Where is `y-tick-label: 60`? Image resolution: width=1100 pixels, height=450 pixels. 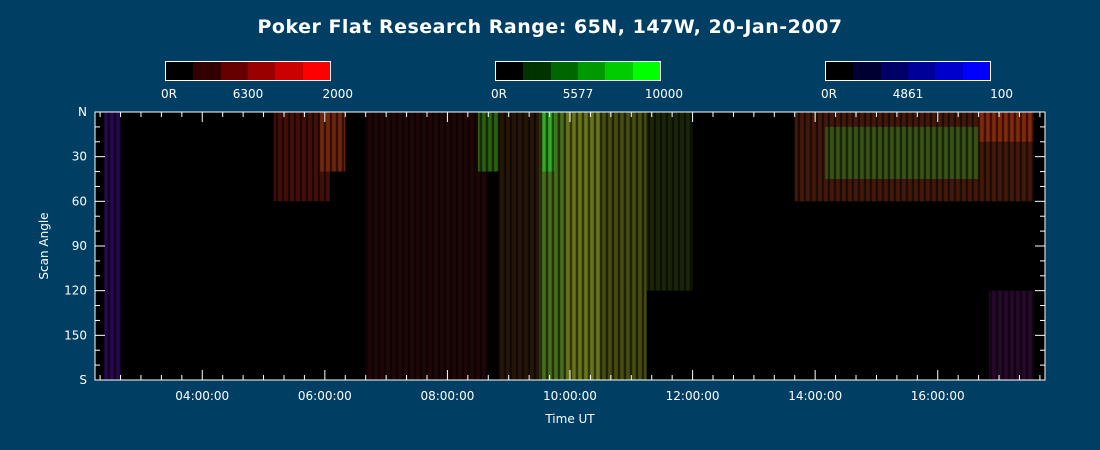
y-tick-label: 60 is located at coordinates (79, 201).